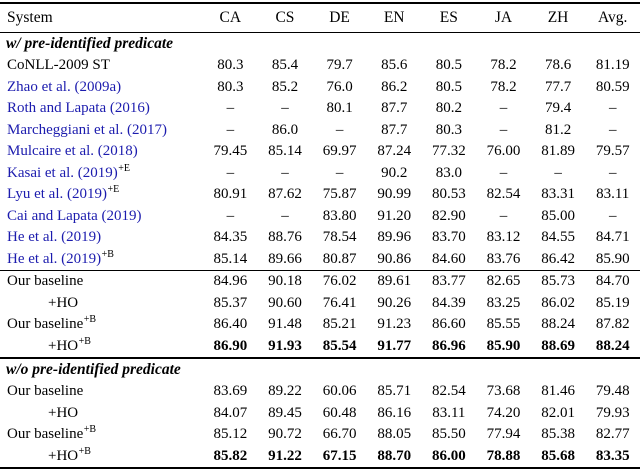  I want to click on score-cell: 88.05, so click(394, 434).